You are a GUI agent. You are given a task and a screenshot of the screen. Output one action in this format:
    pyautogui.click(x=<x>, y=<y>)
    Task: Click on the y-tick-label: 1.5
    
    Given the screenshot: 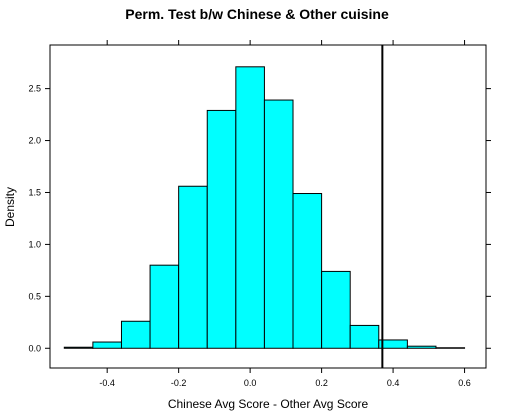 What is the action you would take?
    pyautogui.click(x=34, y=192)
    